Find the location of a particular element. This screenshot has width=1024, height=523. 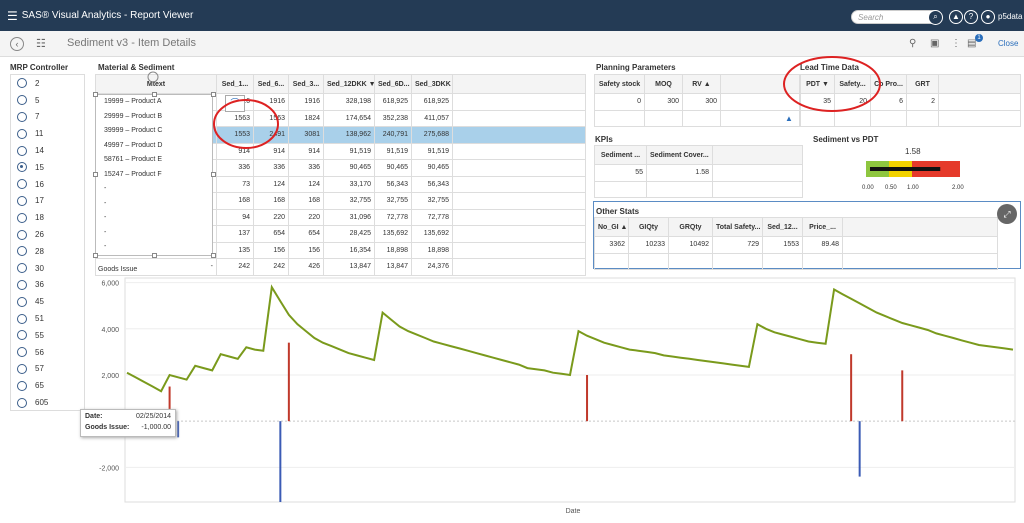

column-header: No_GI ▲ is located at coordinates (611, 227).